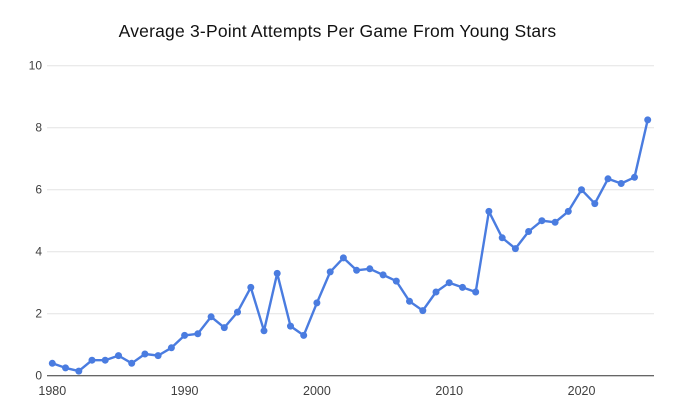 This screenshot has height=418, width=675. I want to click on y-tick-label: 8, so click(38, 128).